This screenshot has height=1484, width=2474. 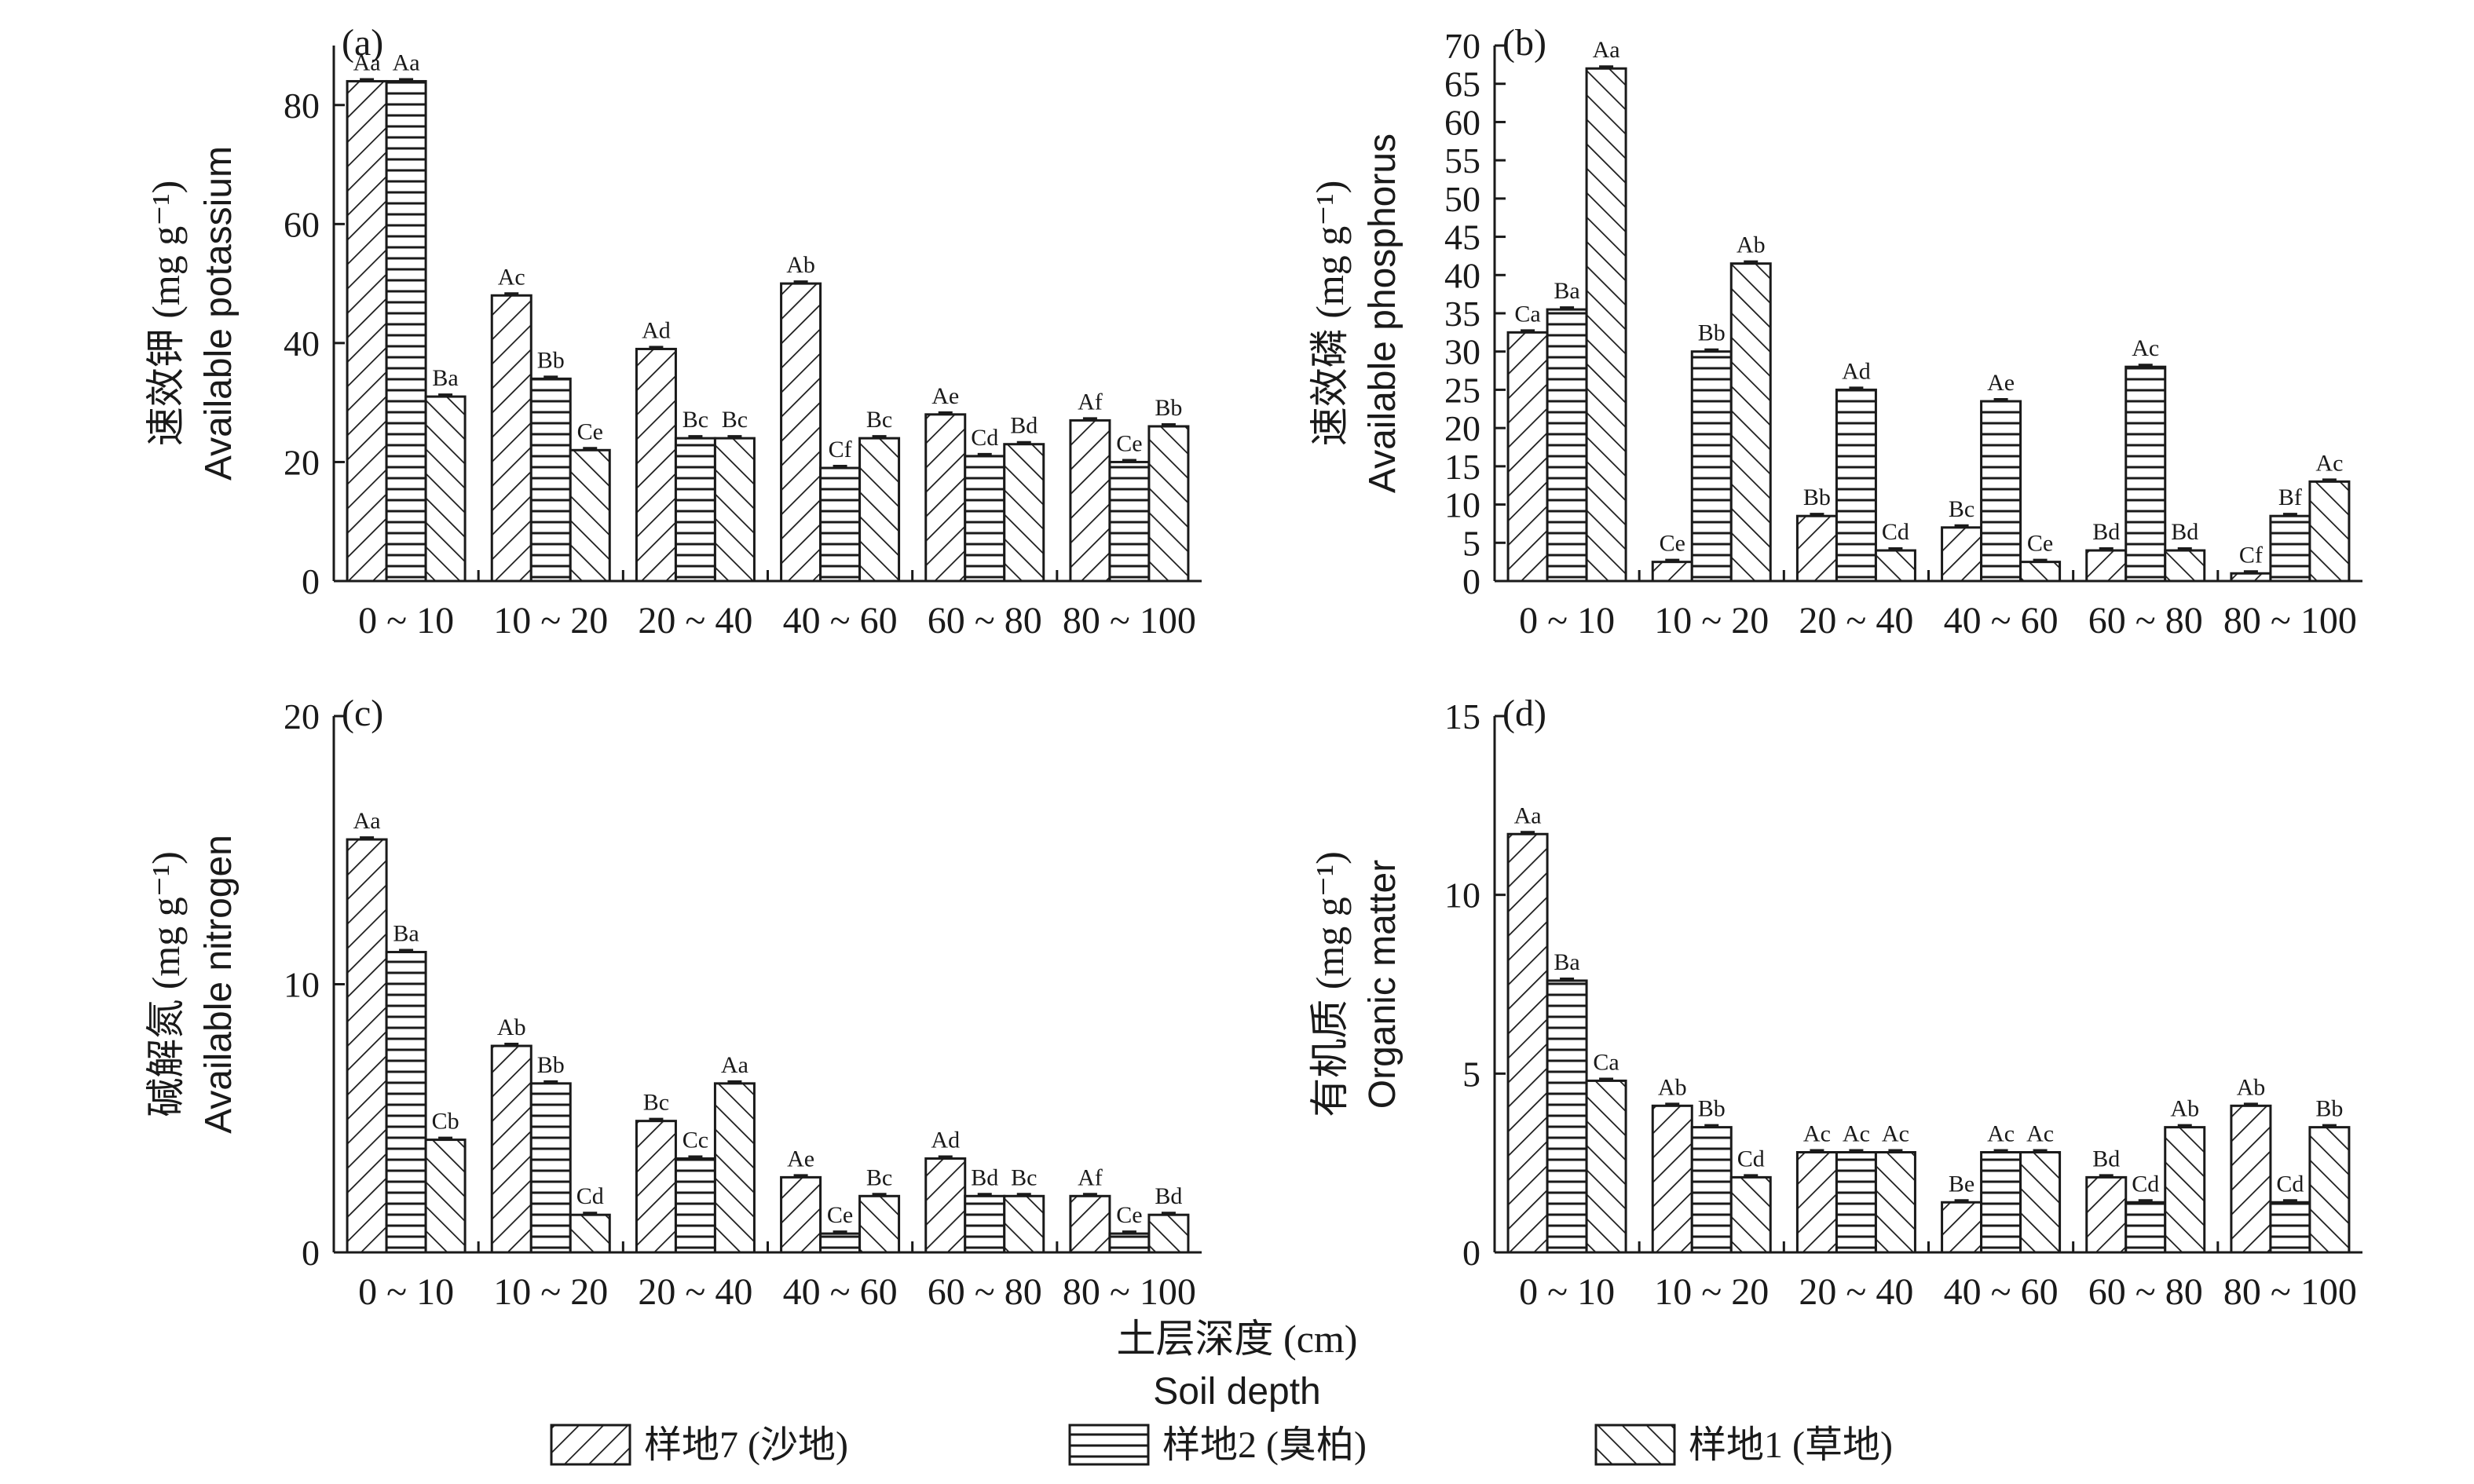 What do you see at coordinates (1673, 1087) in the screenshot?
I see `panel-d-significance-label: Ab` at bounding box center [1673, 1087].